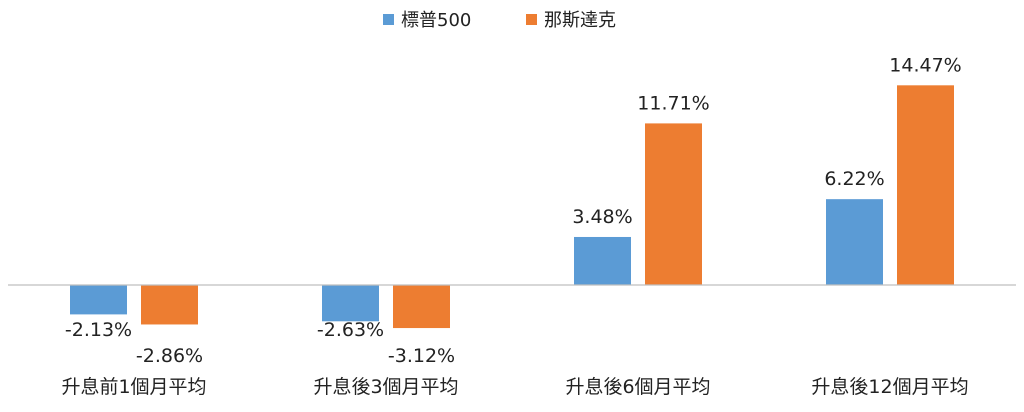  Describe the element at coordinates (602, 217) in the screenshot. I see `value-label-0-2: 3.48%` at that location.